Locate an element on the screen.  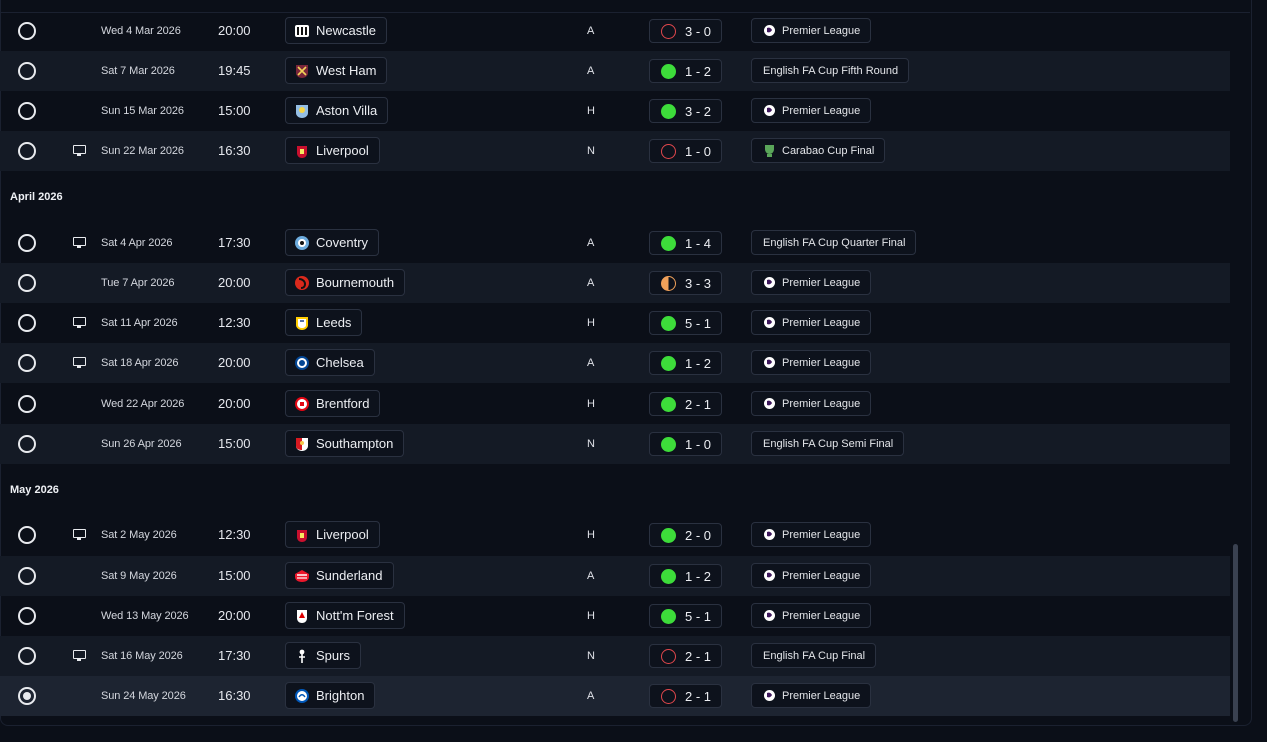
competition-name: English FA Cup Semi Final is located at coordinates (828, 444).